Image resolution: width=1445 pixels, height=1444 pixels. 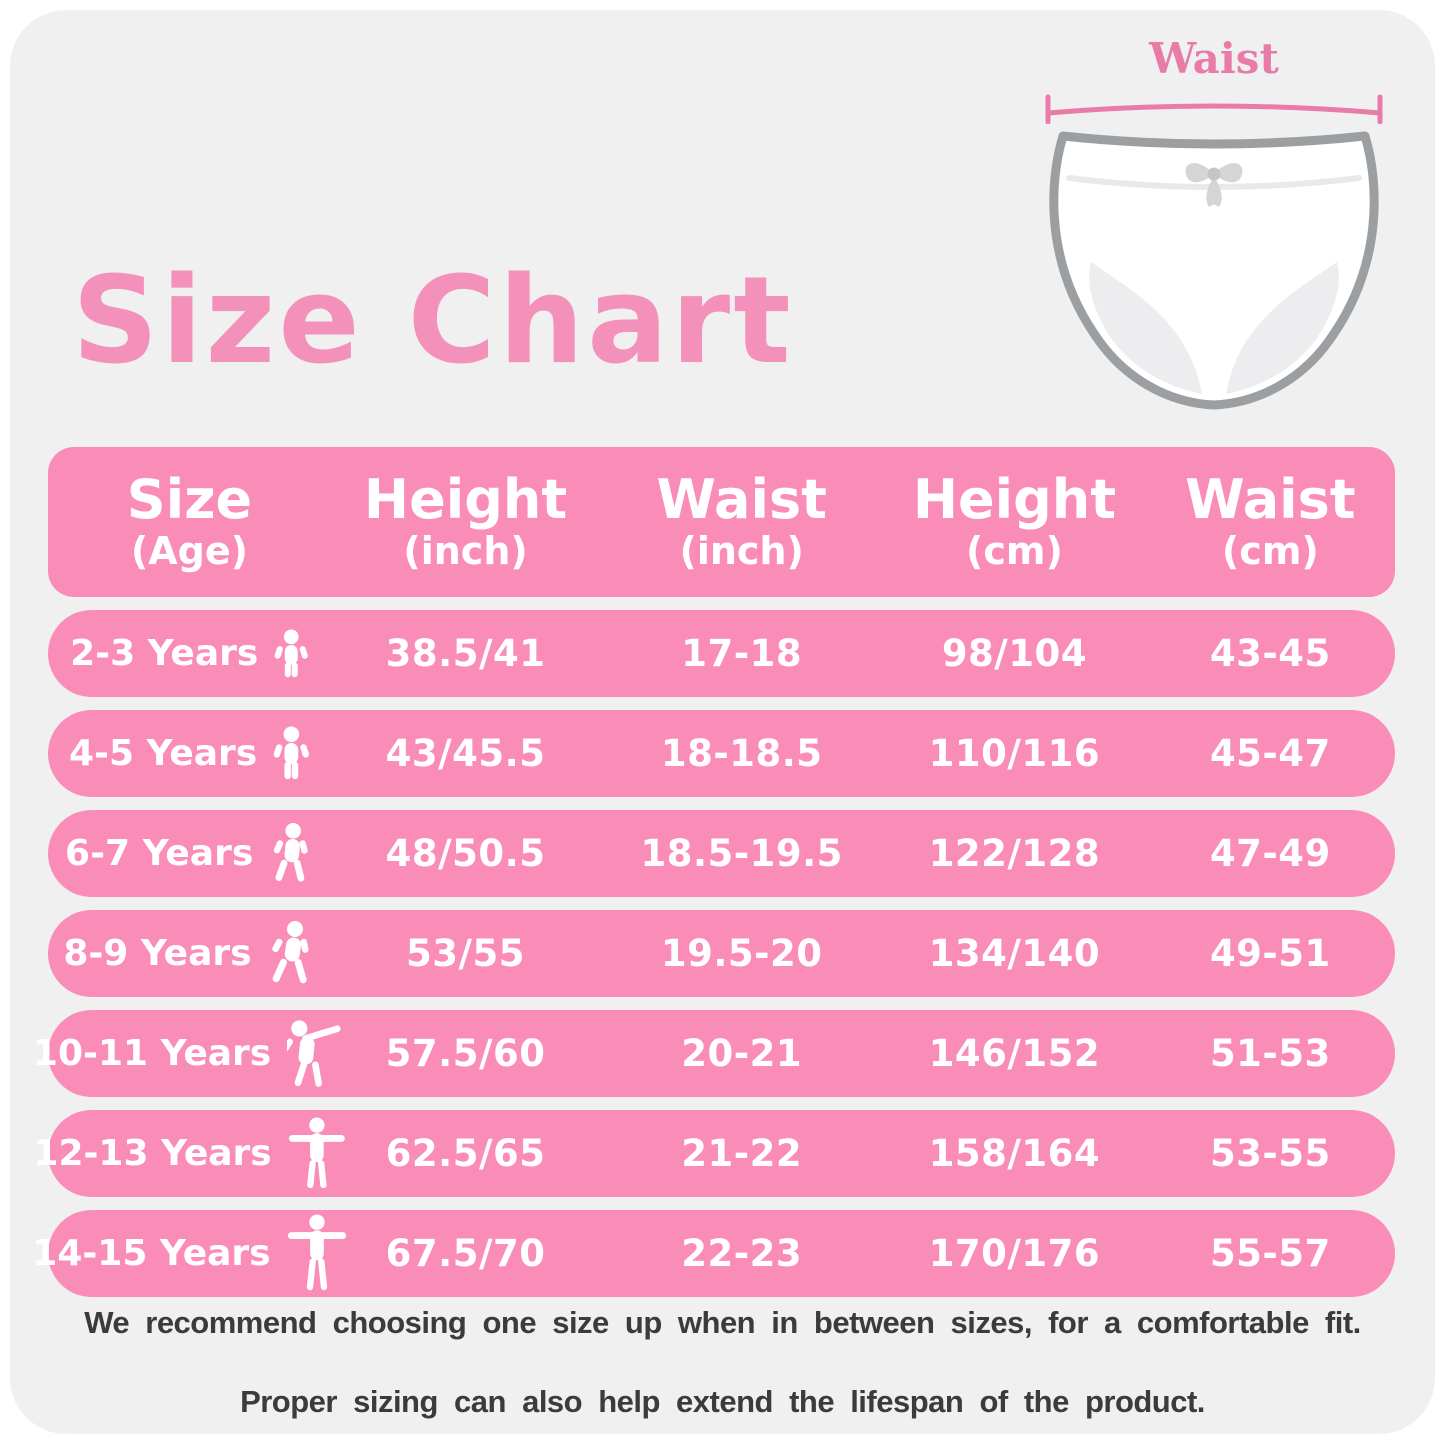 I want to click on waist-measurement-arrow-icon, so click(x=1214, y=109).